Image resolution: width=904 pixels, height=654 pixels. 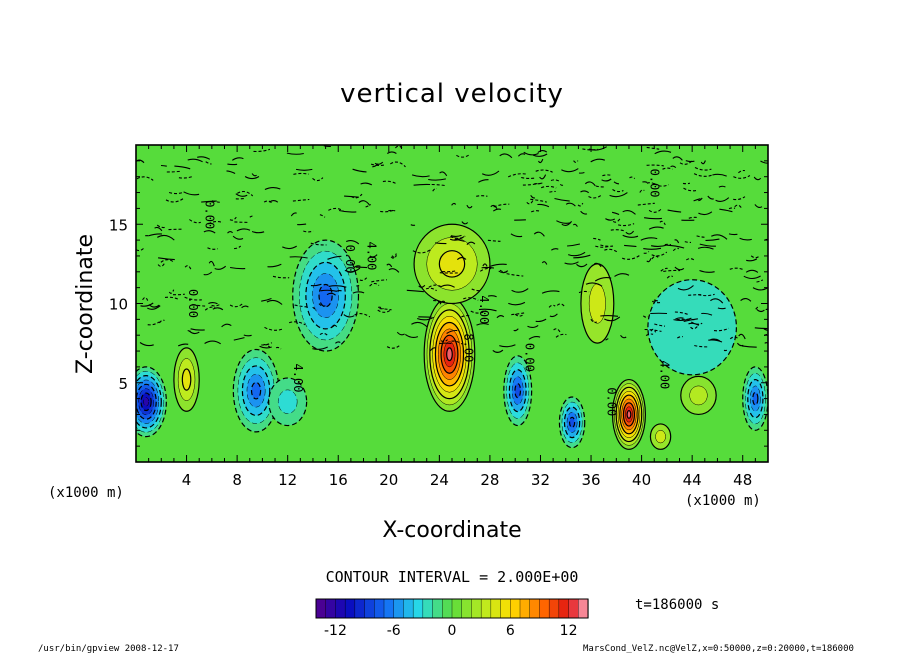 I want to click on x-tick-label: 20, so click(x=388, y=480).